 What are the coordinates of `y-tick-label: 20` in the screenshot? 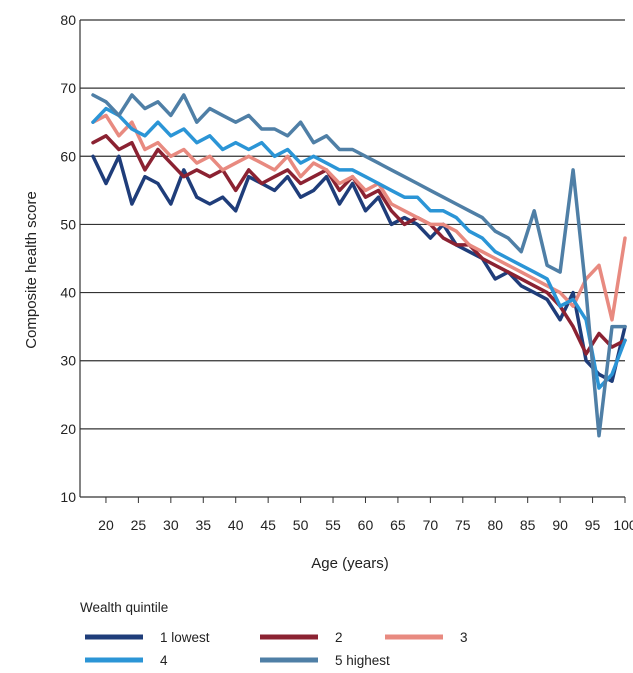 It's located at (68, 429).